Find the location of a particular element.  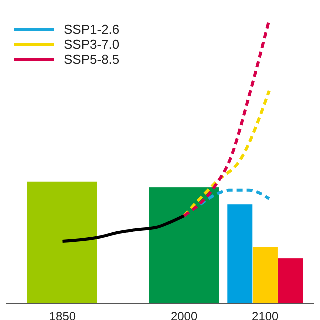

legend-label: SSP3-7.0 is located at coordinates (92, 44).